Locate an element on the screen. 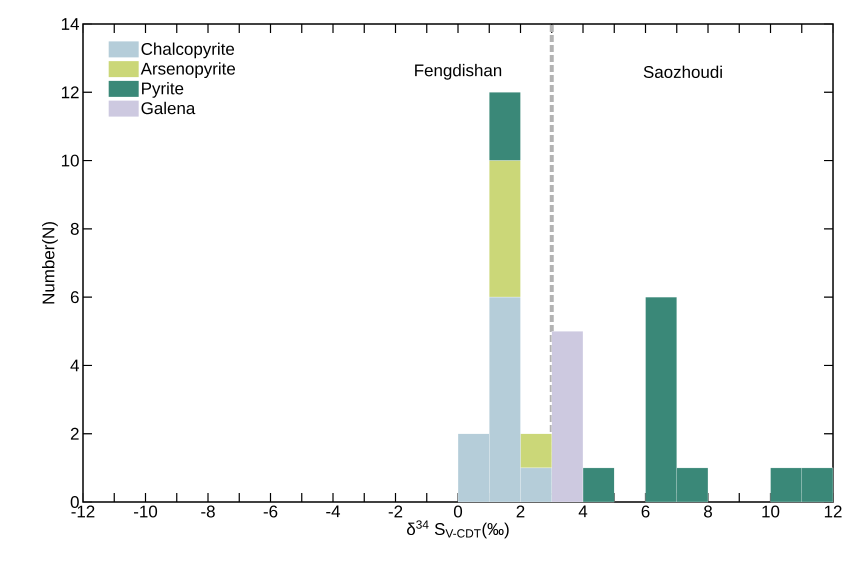 The width and height of the screenshot is (861, 573). legend-label: Pyrite is located at coordinates (163, 90).